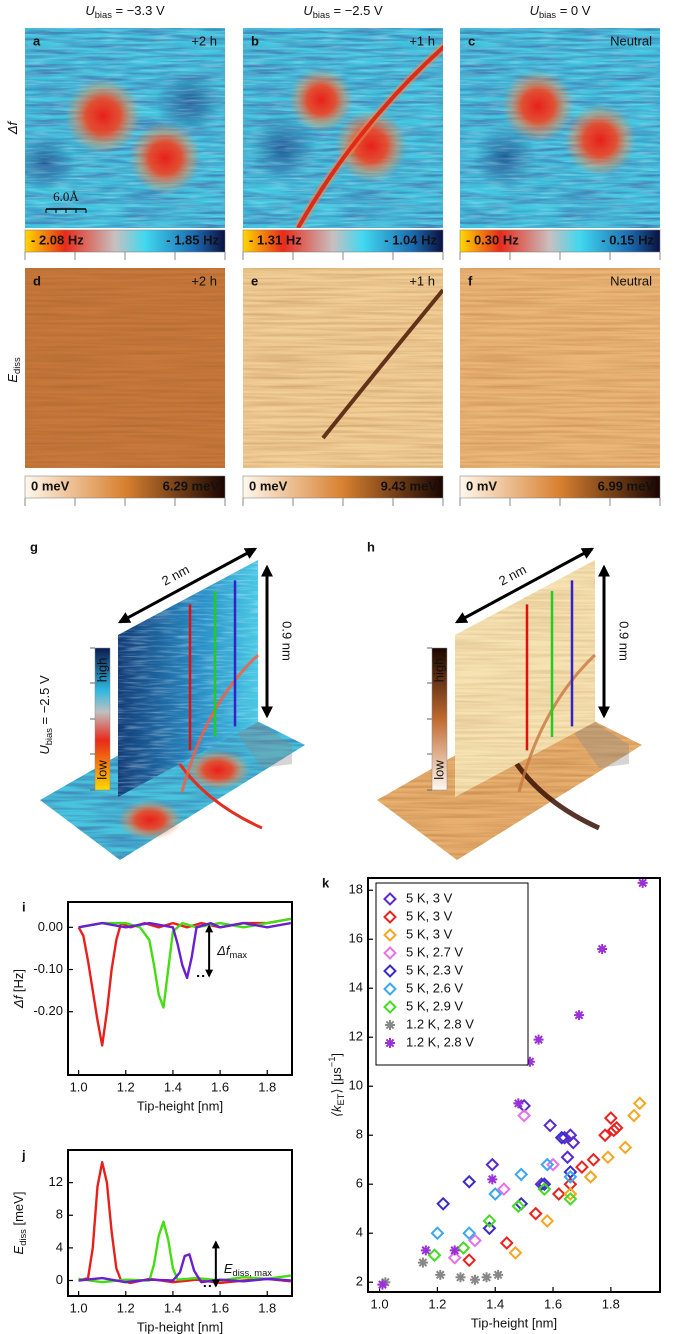  I want to click on y-axis-label-part: E, so click(18, 1249).